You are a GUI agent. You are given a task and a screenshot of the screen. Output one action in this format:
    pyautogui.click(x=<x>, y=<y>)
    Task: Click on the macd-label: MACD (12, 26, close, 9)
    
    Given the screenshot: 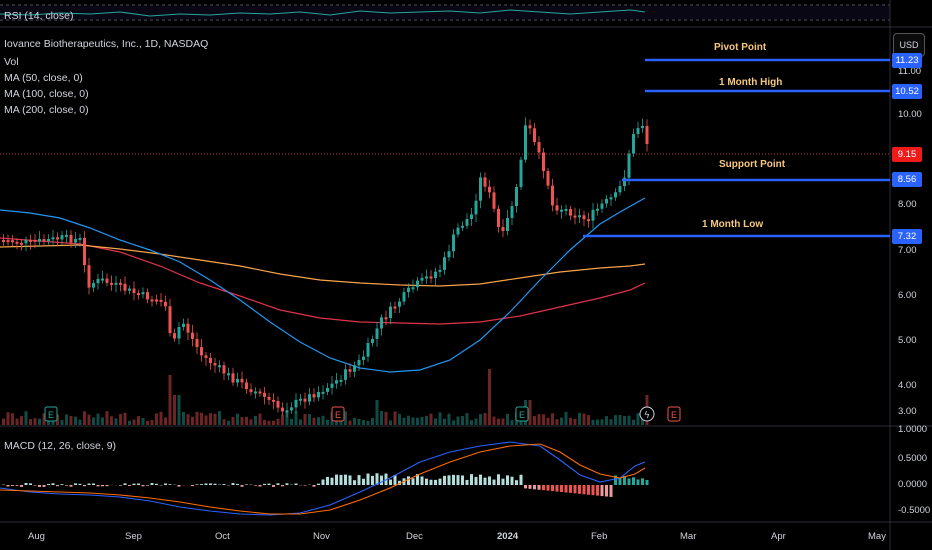 What is the action you would take?
    pyautogui.click(x=60, y=446)
    